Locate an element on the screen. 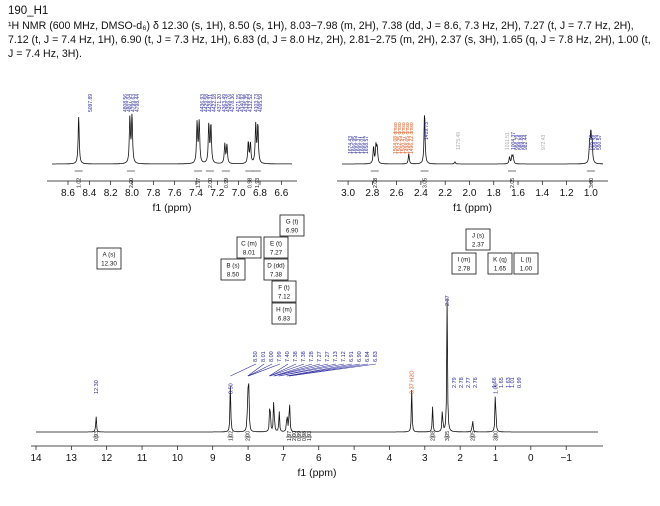 The width and height of the screenshot is (660, 506). full-spectrum-shift-label: 6.91 is located at coordinates (352, 356).